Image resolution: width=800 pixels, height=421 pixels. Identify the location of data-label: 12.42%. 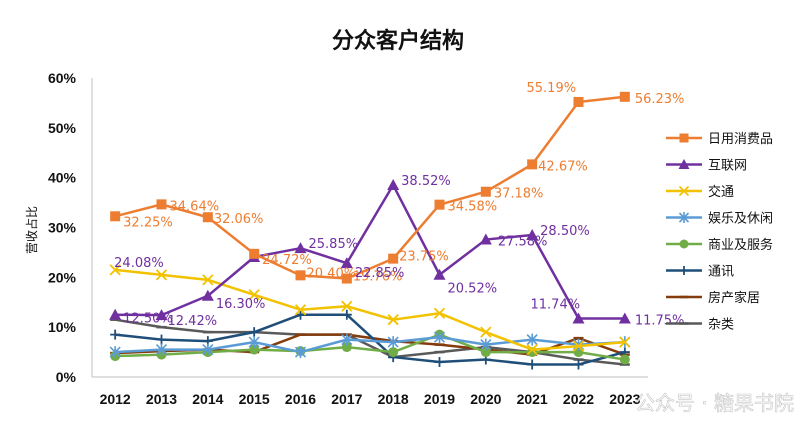
(193, 321).